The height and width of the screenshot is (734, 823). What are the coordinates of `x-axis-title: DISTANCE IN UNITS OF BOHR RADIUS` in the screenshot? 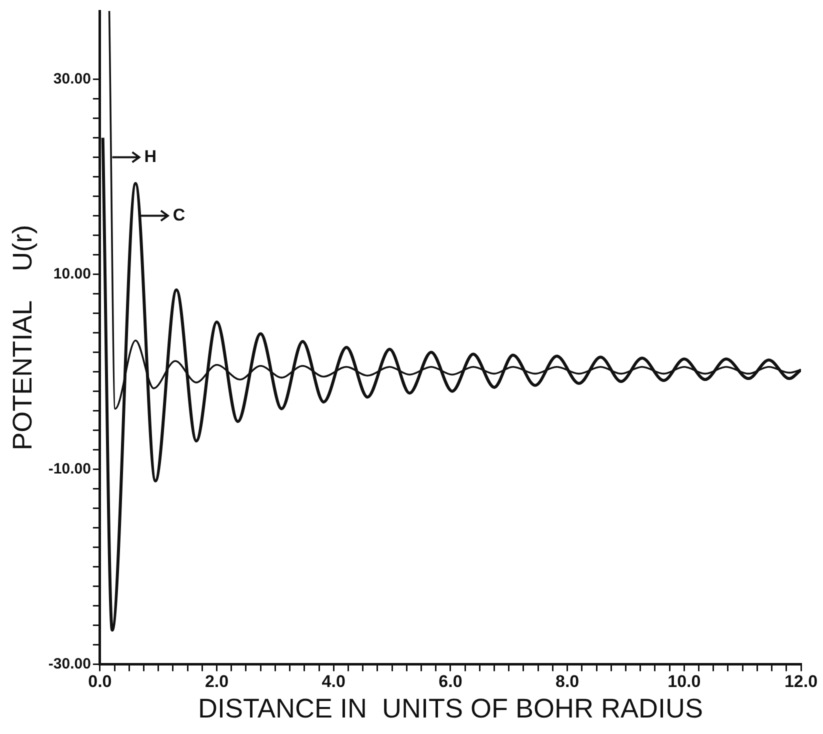 It's located at (450, 708).